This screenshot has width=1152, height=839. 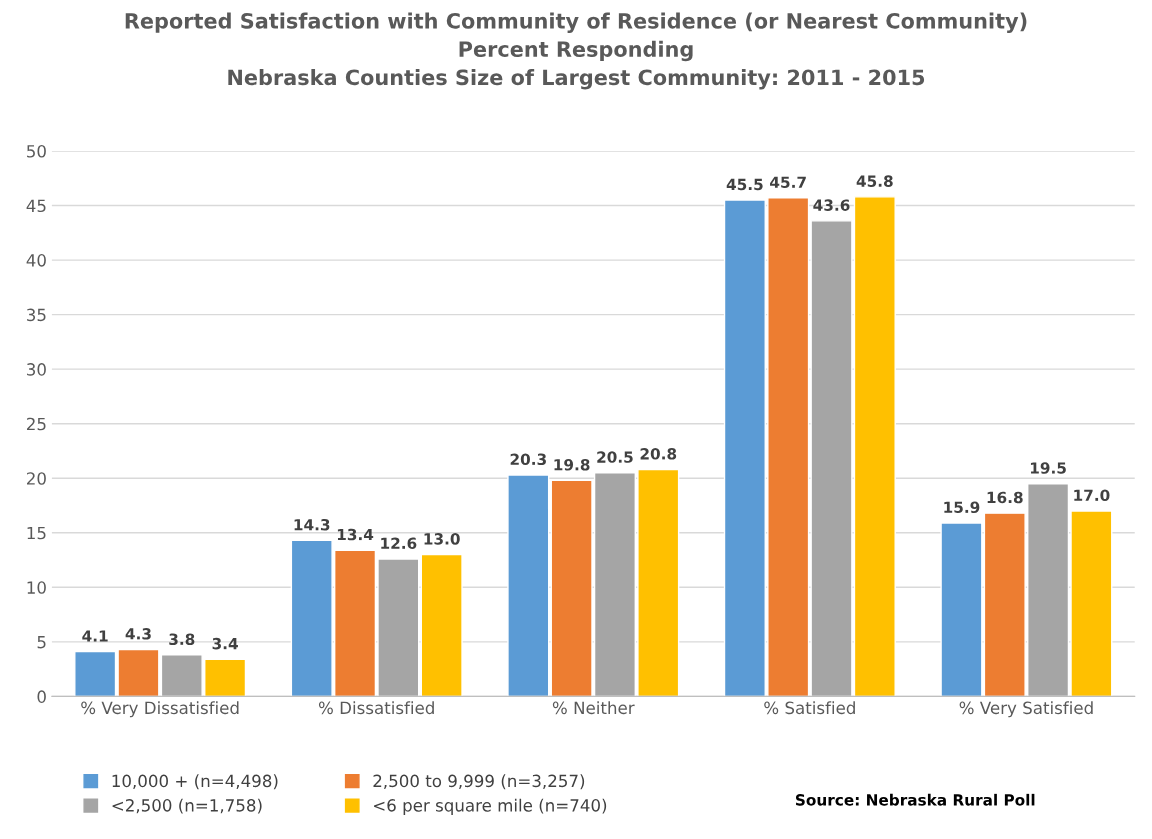 What do you see at coordinates (36, 315) in the screenshot?
I see `y-tick-label: 35` at bounding box center [36, 315].